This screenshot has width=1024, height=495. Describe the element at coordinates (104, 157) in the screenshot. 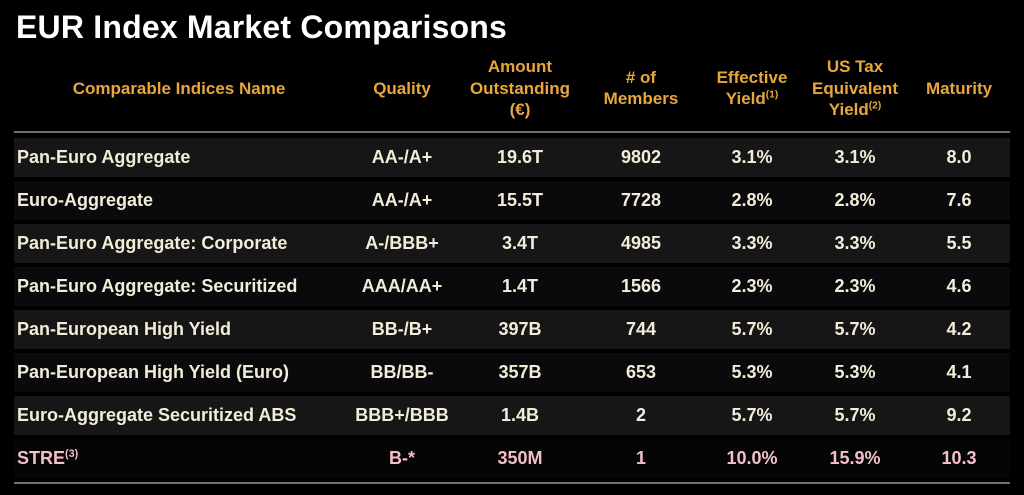

I see `cell-name: Pan-Euro Aggregate` at that location.